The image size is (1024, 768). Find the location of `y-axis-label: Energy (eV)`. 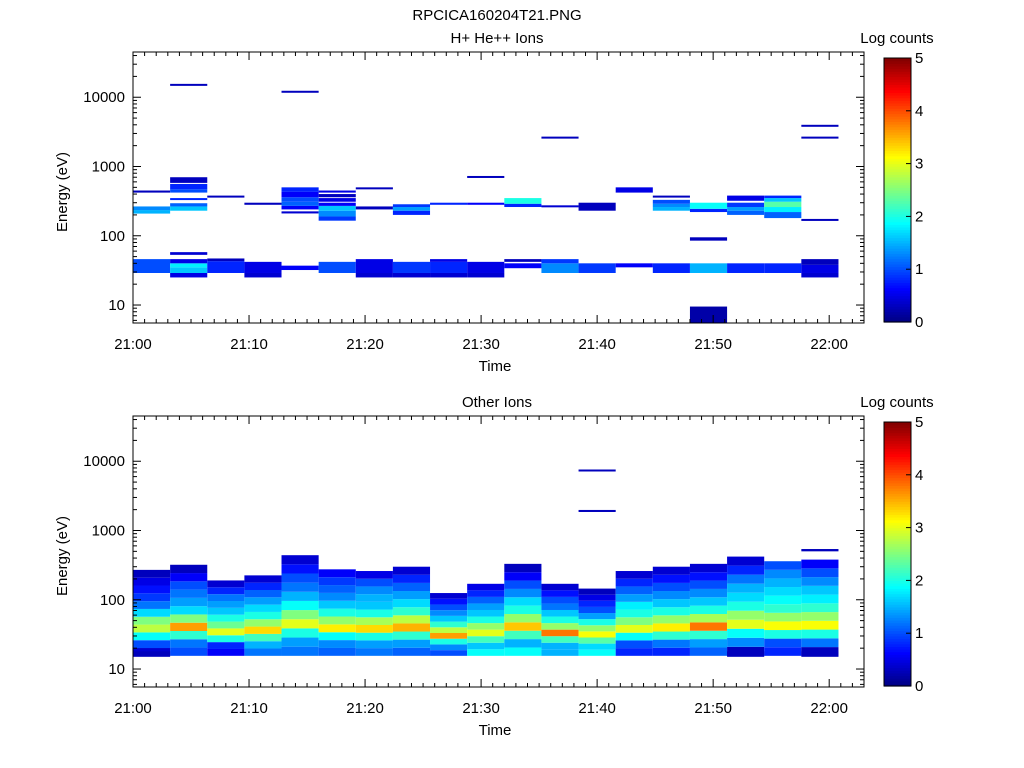

y-axis-label: Energy (eV) is located at coordinates (62, 556).